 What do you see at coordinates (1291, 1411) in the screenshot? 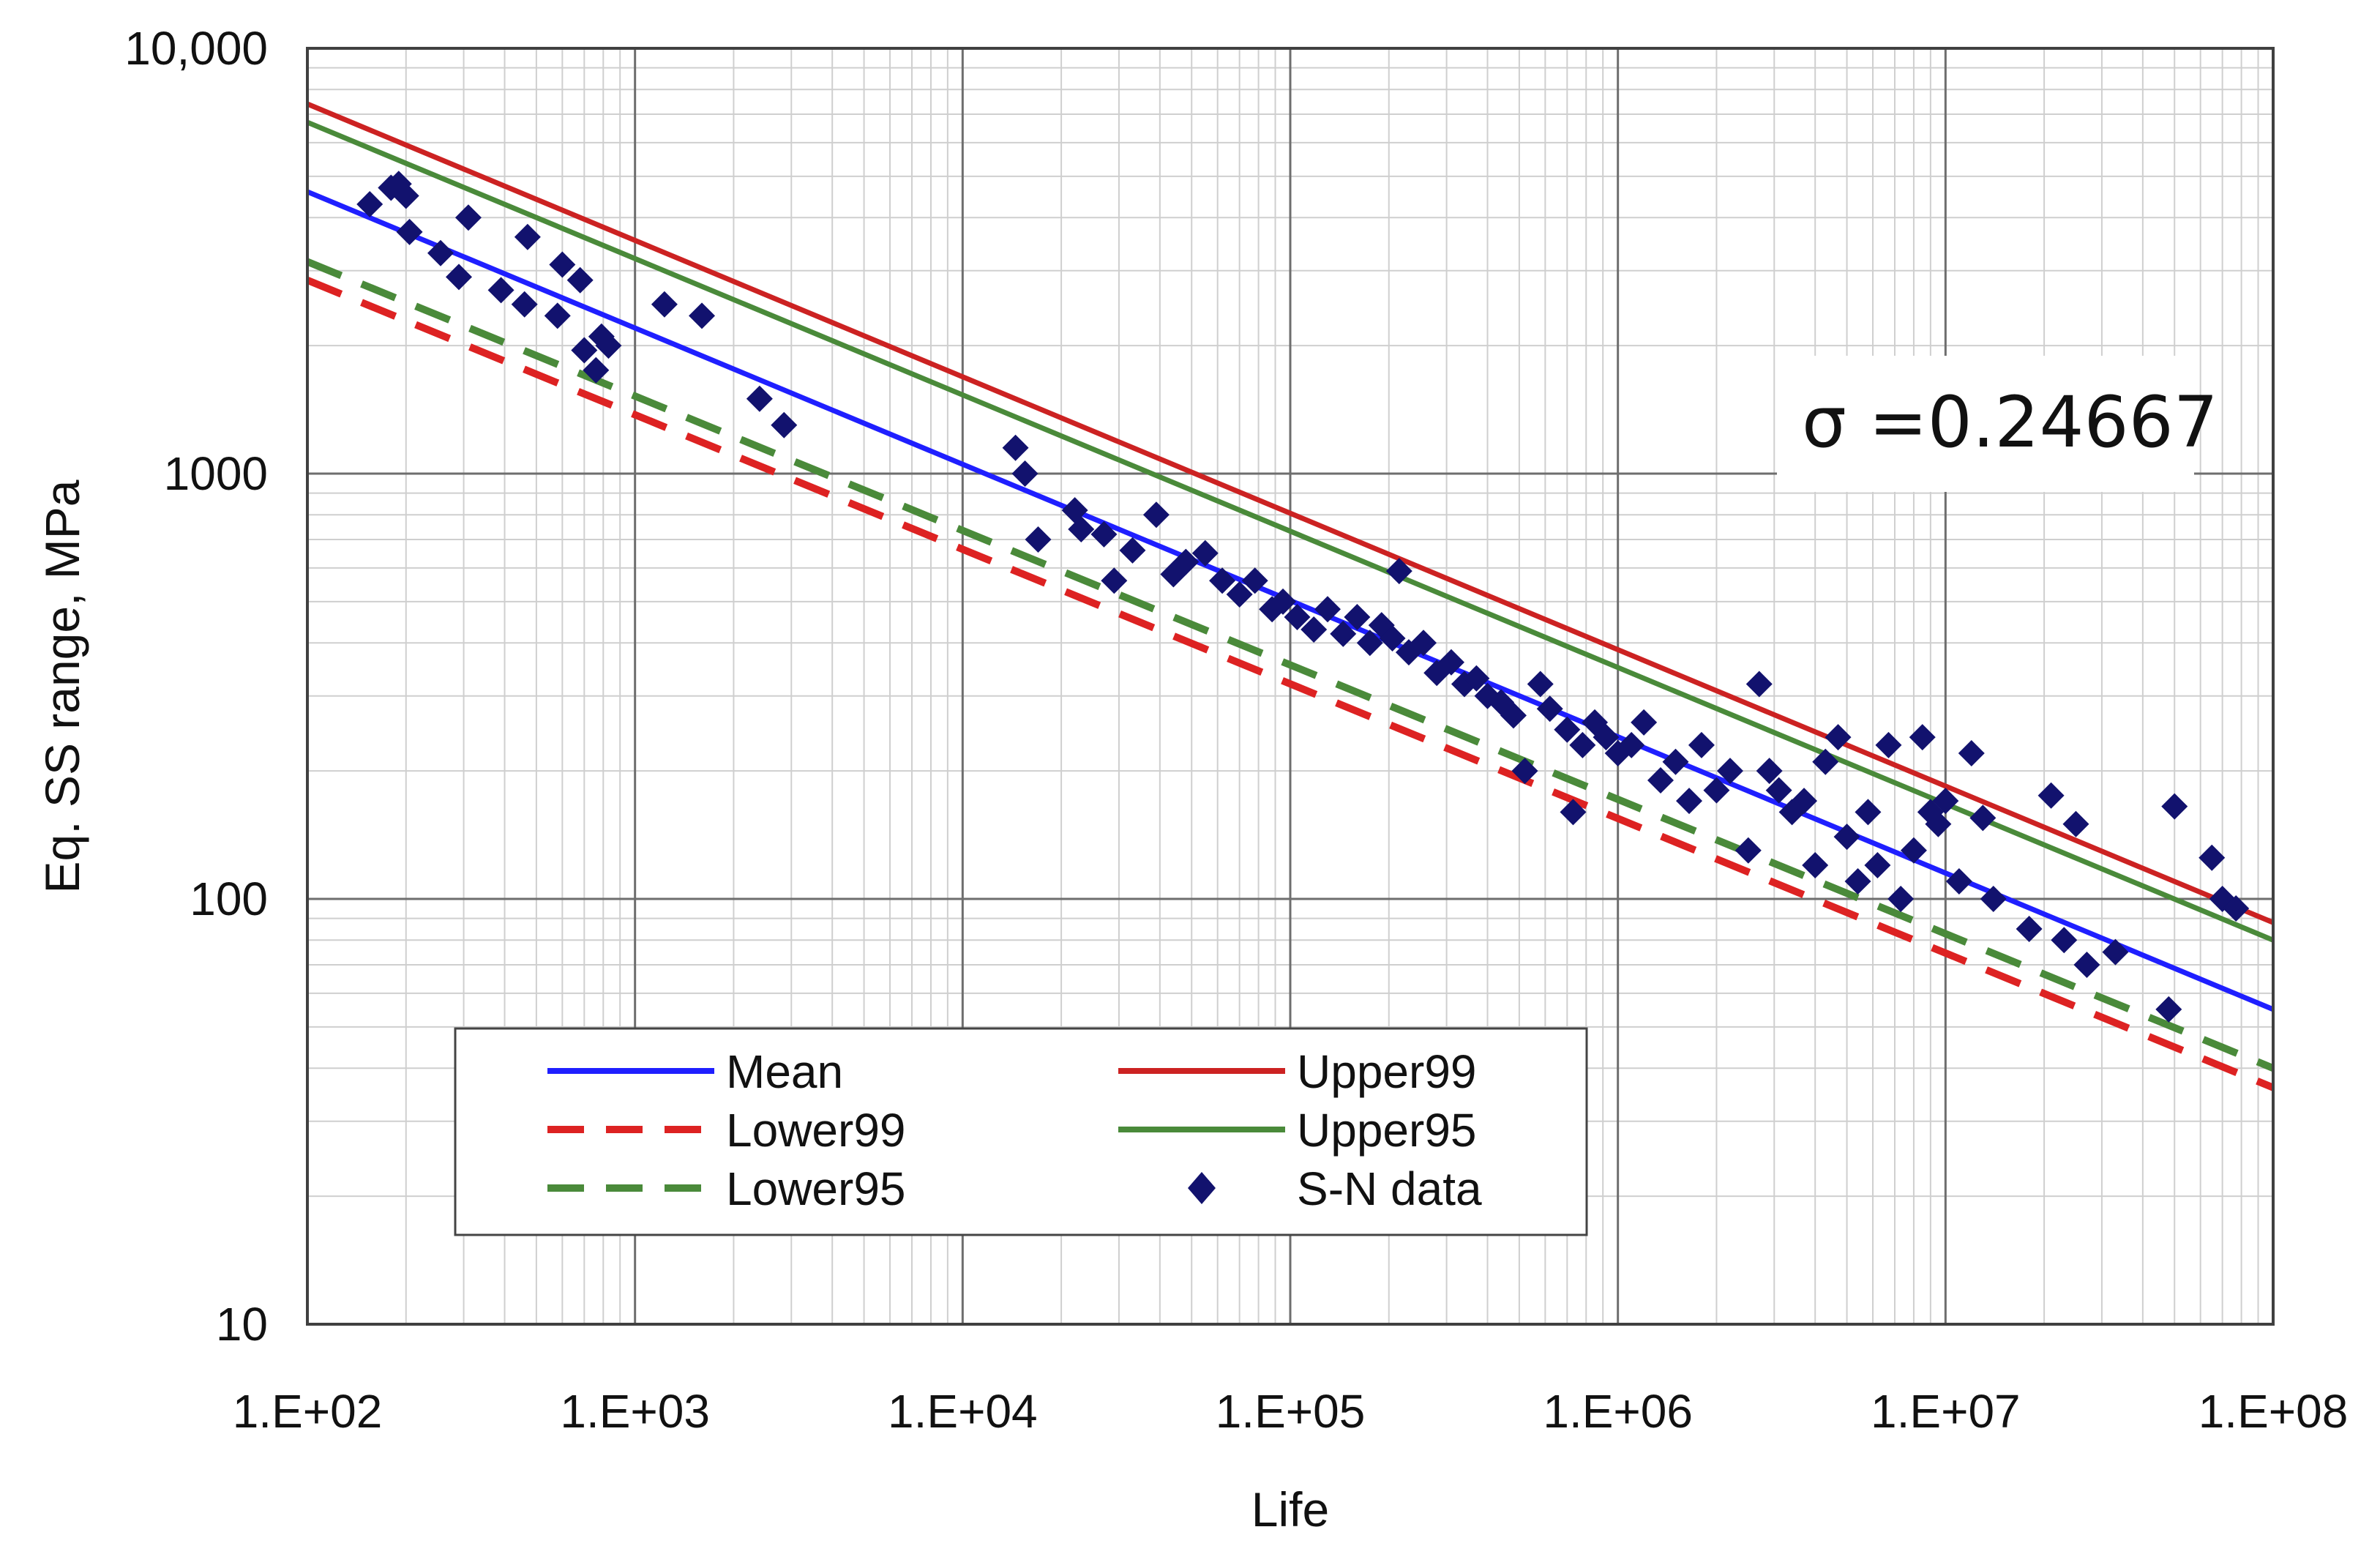
I see `x-tick-label: 1.E+05` at bounding box center [1291, 1411].